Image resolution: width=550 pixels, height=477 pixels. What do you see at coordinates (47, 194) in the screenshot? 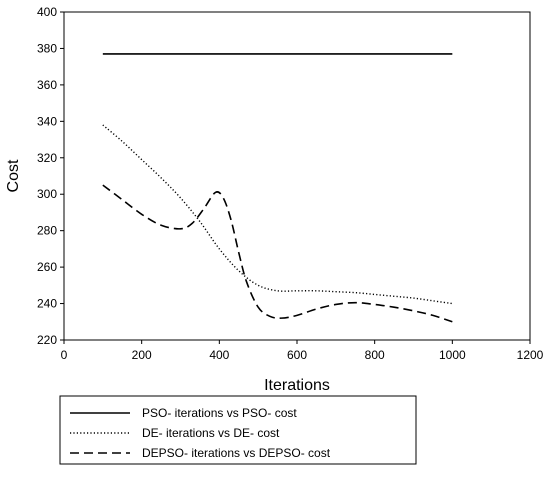
I see `y-tick-label: 300` at bounding box center [47, 194].